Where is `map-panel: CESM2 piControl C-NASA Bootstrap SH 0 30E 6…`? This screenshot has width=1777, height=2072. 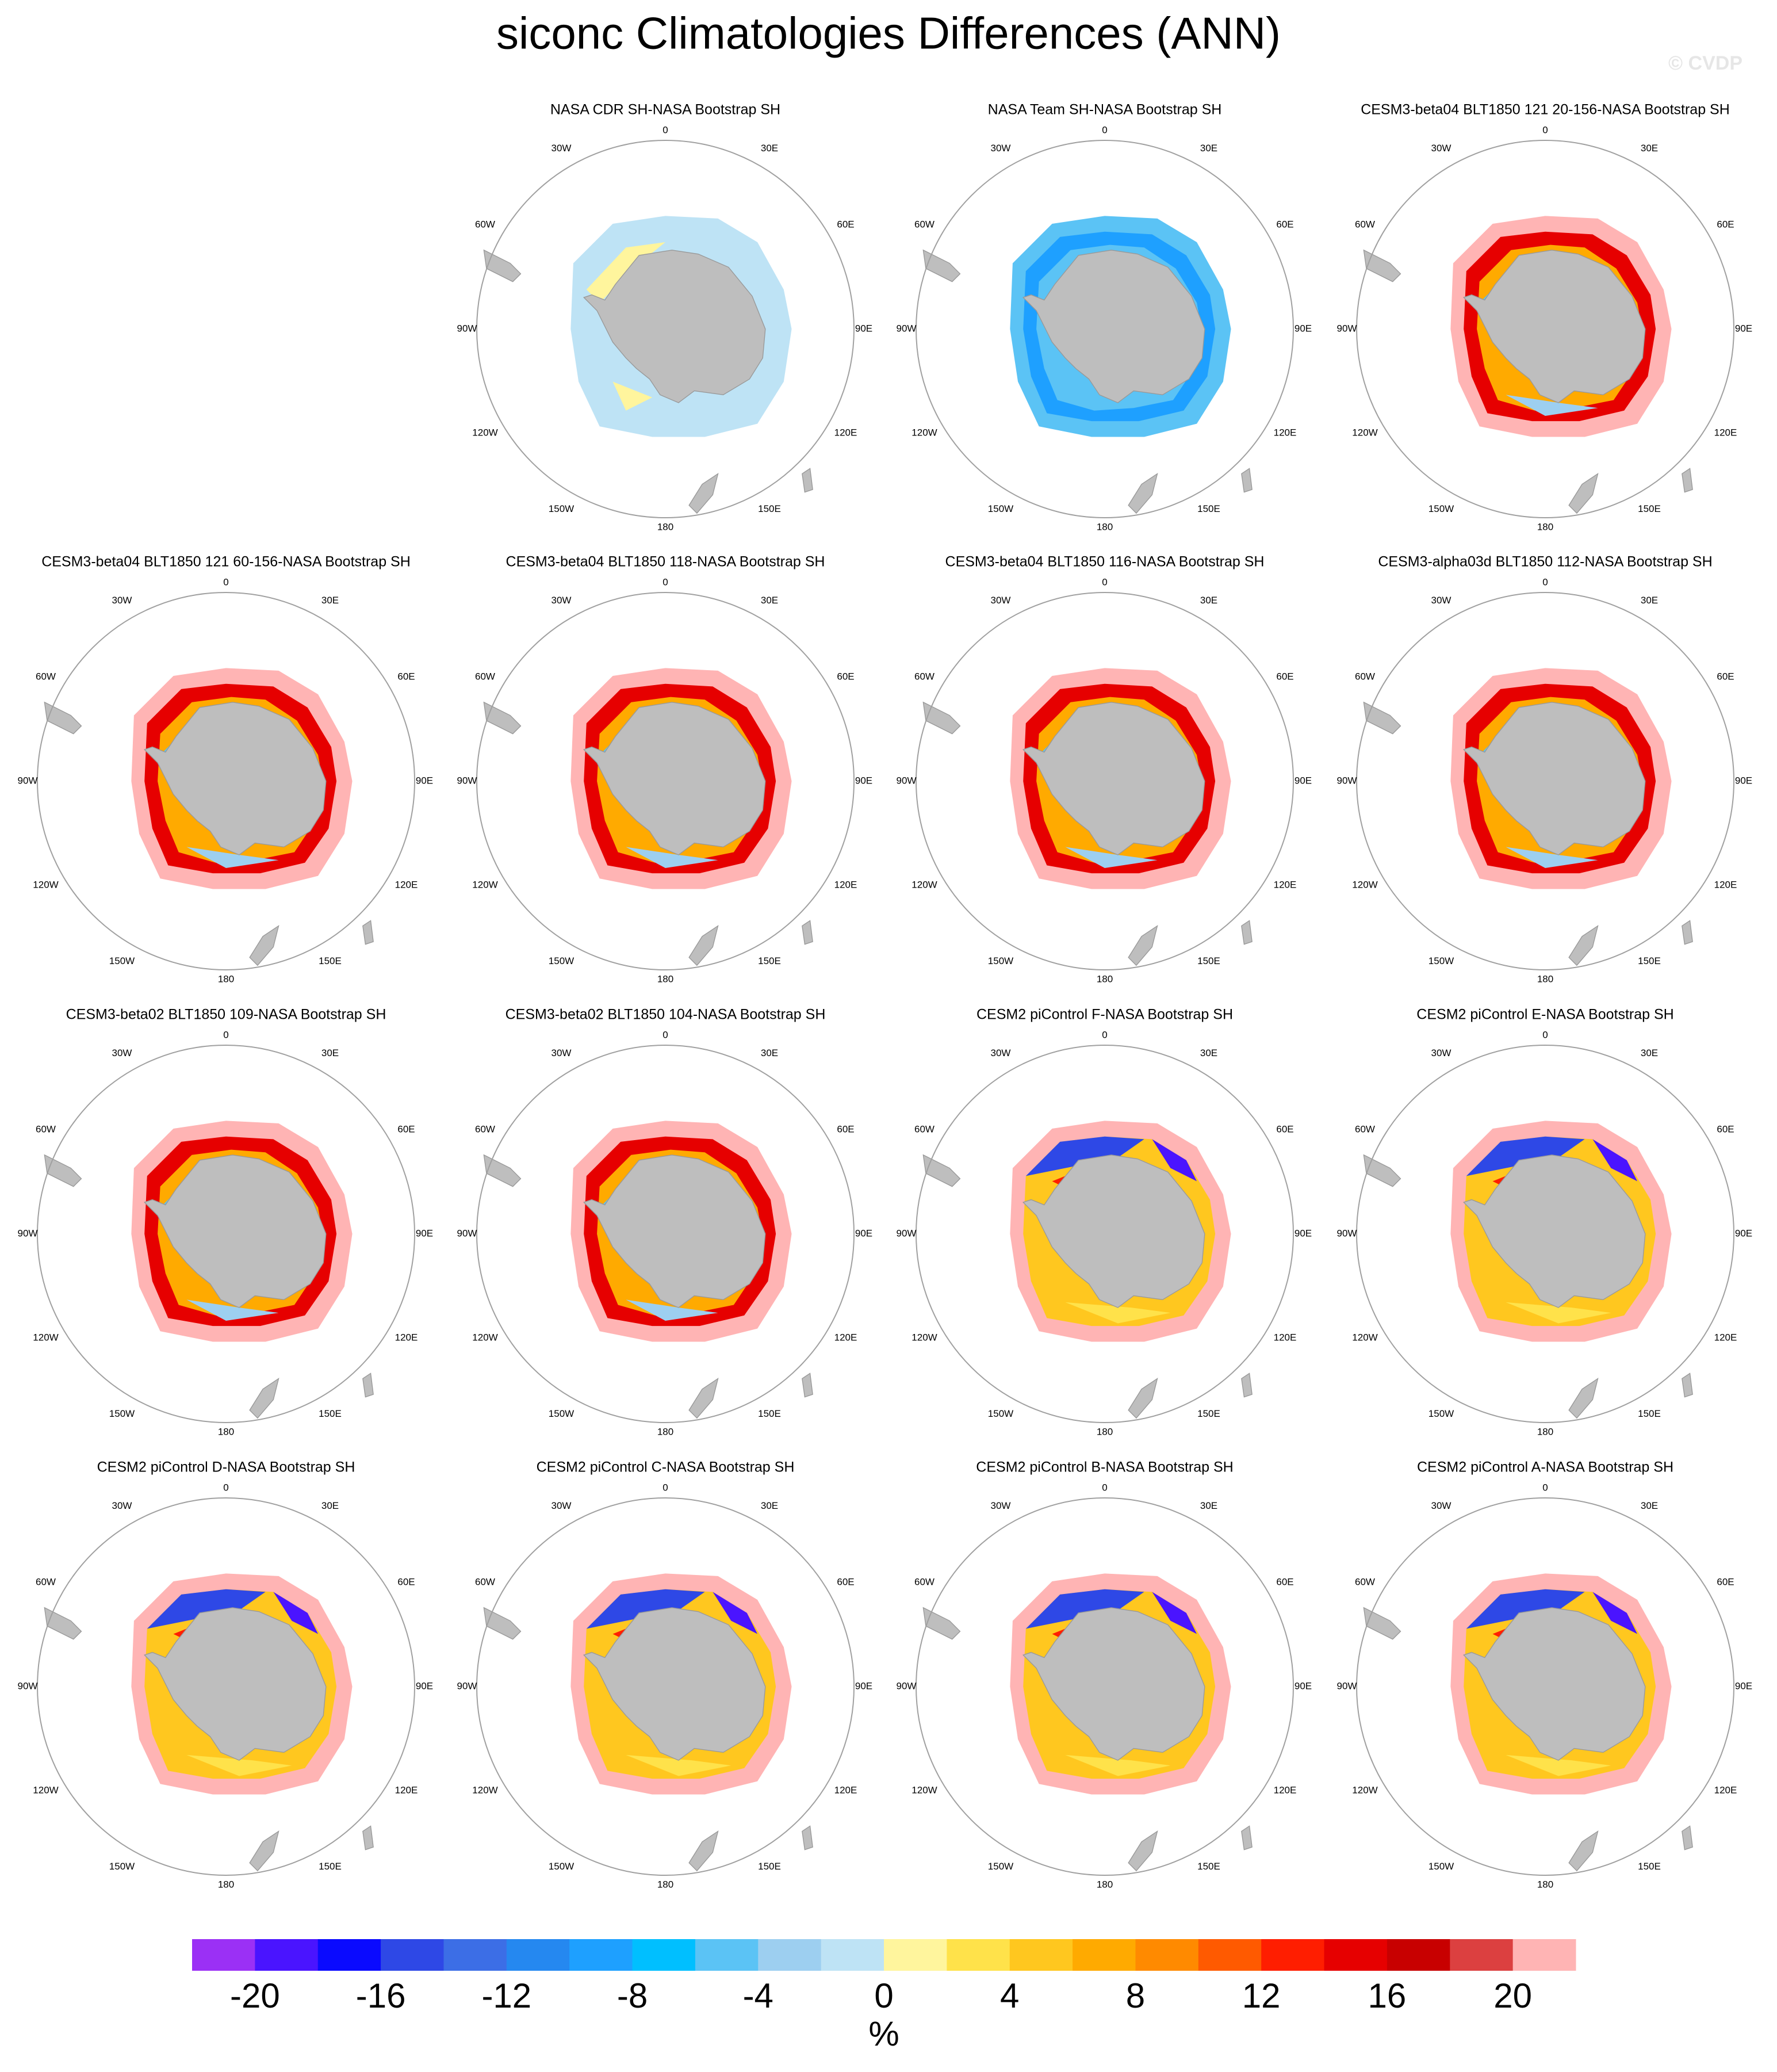
map-panel: CESM2 piControl C-NASA Bootstrap SH 0 30E 6… is located at coordinates (665, 1674).